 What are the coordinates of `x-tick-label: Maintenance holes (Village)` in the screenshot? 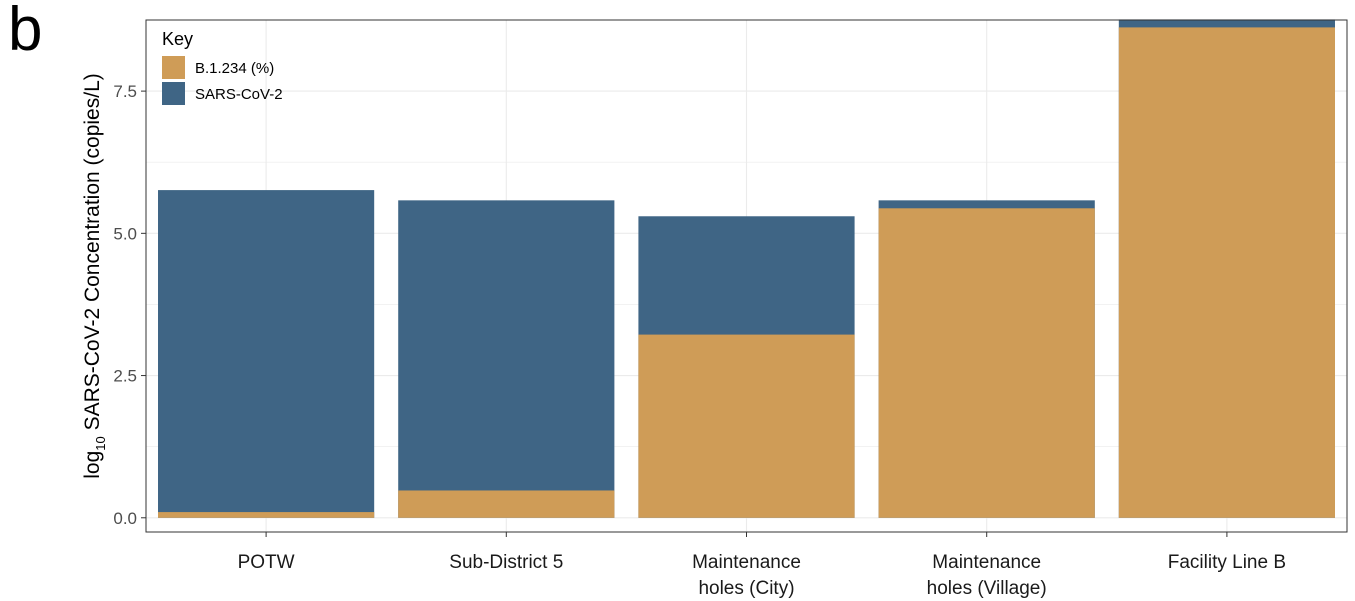 It's located at (987, 575).